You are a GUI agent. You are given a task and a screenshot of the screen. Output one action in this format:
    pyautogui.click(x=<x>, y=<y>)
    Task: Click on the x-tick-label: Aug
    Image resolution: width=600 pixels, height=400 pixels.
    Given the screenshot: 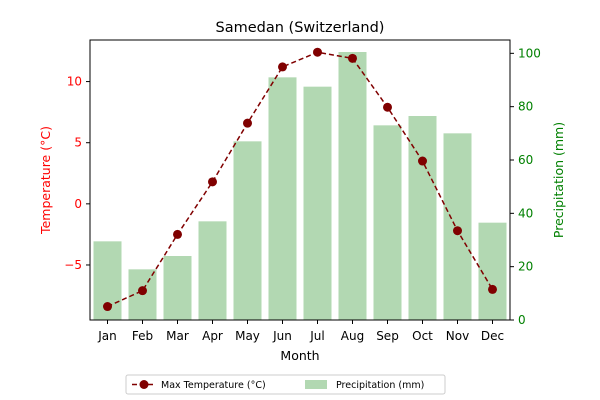 What is the action you would take?
    pyautogui.click(x=352, y=336)
    